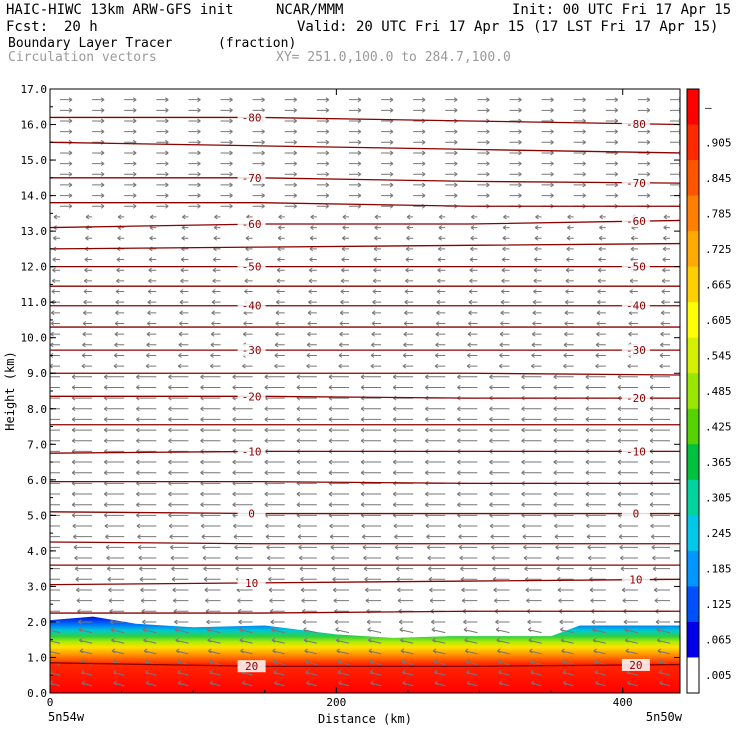  Describe the element at coordinates (664, 717) in the screenshot. I see `x-right-location: 5n50w` at that location.